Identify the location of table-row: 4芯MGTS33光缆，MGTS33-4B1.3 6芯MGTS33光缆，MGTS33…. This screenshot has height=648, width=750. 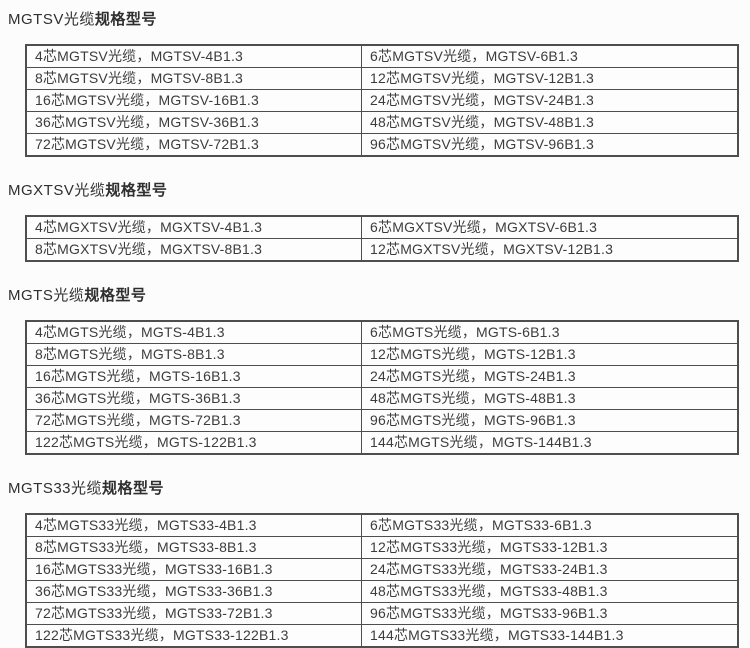
(382, 525).